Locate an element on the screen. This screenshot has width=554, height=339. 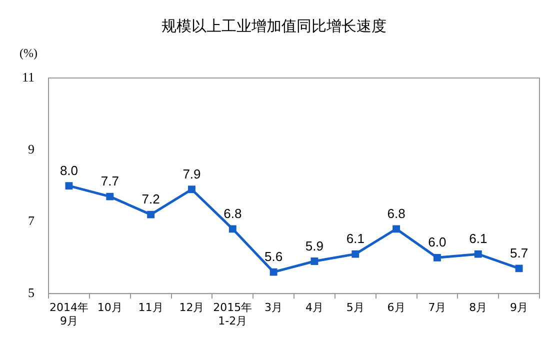
data-label: 5.9 is located at coordinates (314, 246).